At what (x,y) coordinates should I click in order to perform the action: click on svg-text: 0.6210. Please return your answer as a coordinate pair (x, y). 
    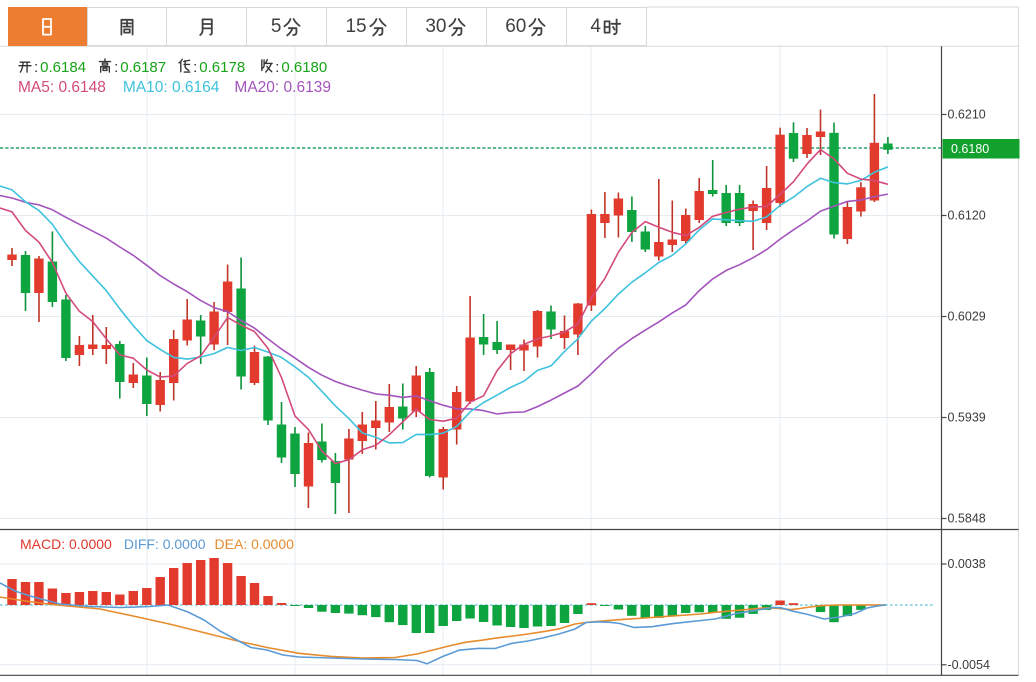
    Looking at the image, I should click on (967, 115).